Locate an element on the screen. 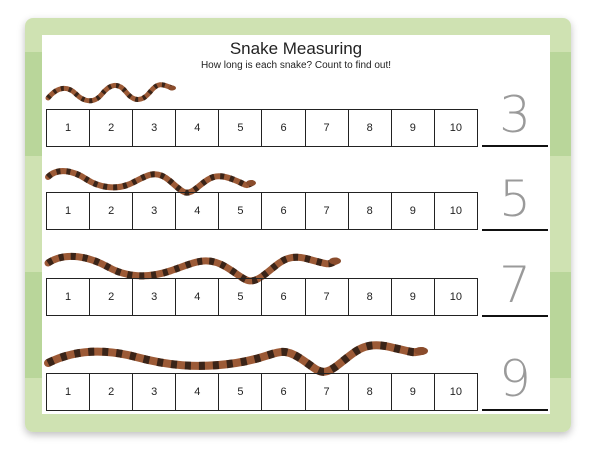  traced-answer-digit: 7 is located at coordinates (515, 285).